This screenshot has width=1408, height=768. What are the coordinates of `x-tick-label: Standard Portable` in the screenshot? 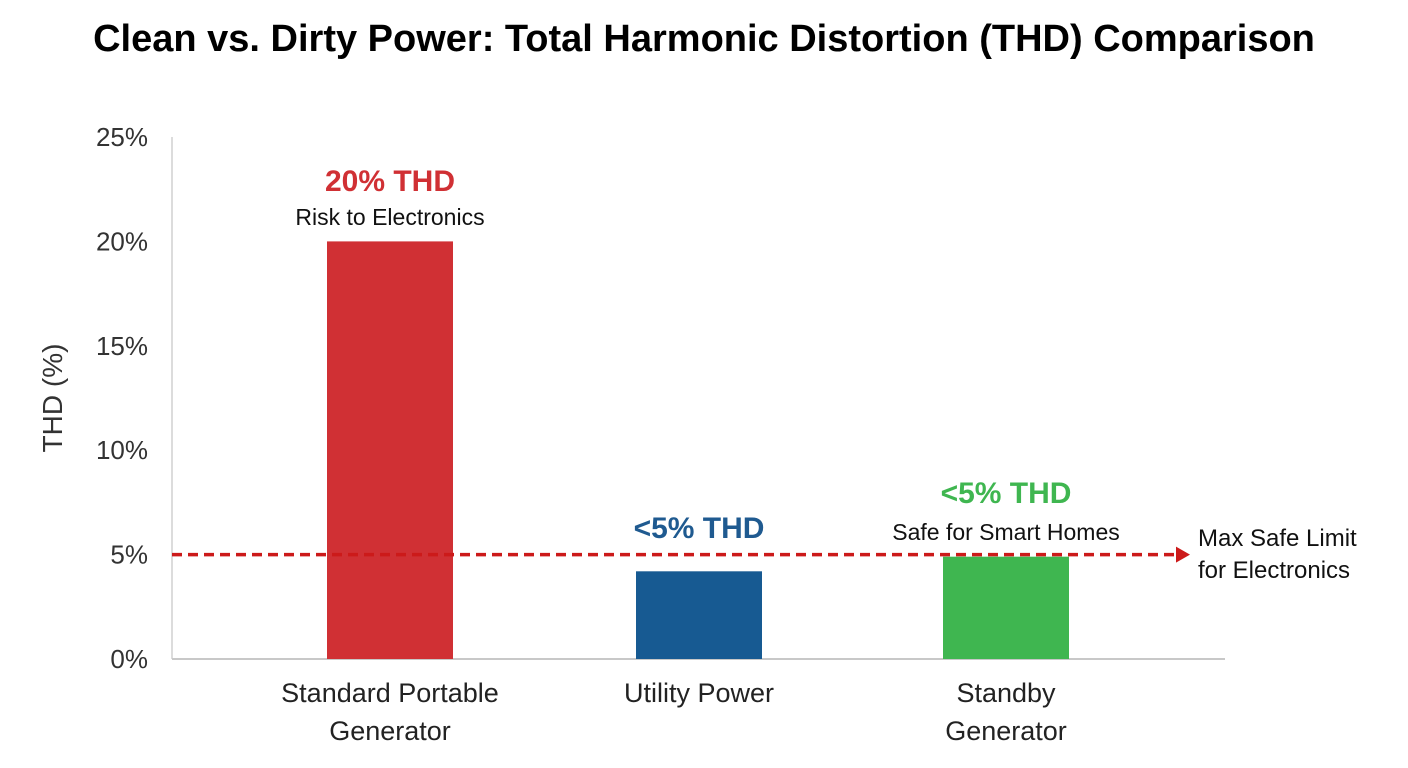 It's located at (390, 693).